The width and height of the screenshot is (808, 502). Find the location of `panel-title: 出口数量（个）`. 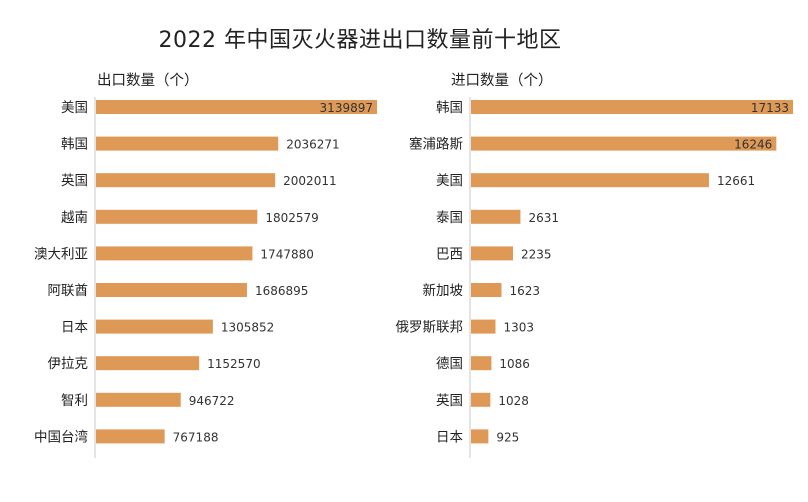

panel-title: 出口数量（个） is located at coordinates (148, 80).